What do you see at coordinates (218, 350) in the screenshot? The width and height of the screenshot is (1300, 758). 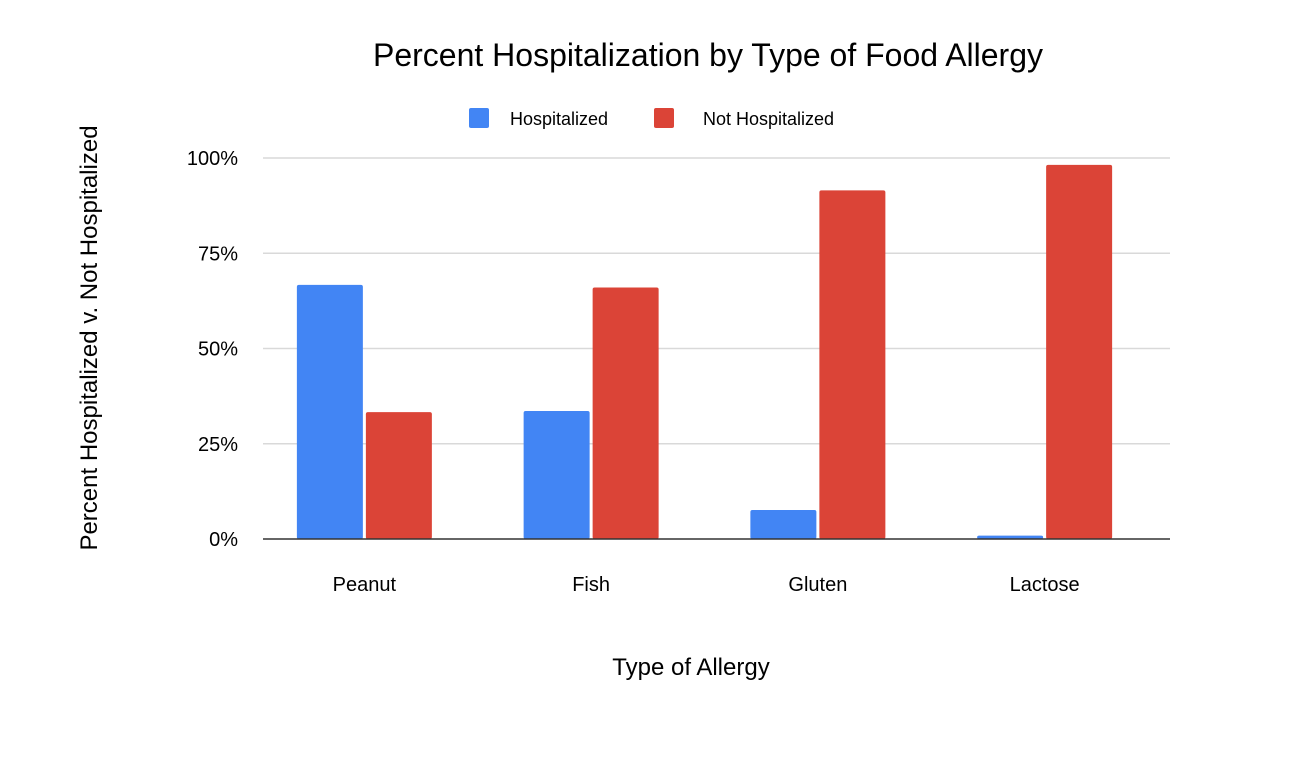 I see `y-tick-label: 50%` at bounding box center [218, 350].